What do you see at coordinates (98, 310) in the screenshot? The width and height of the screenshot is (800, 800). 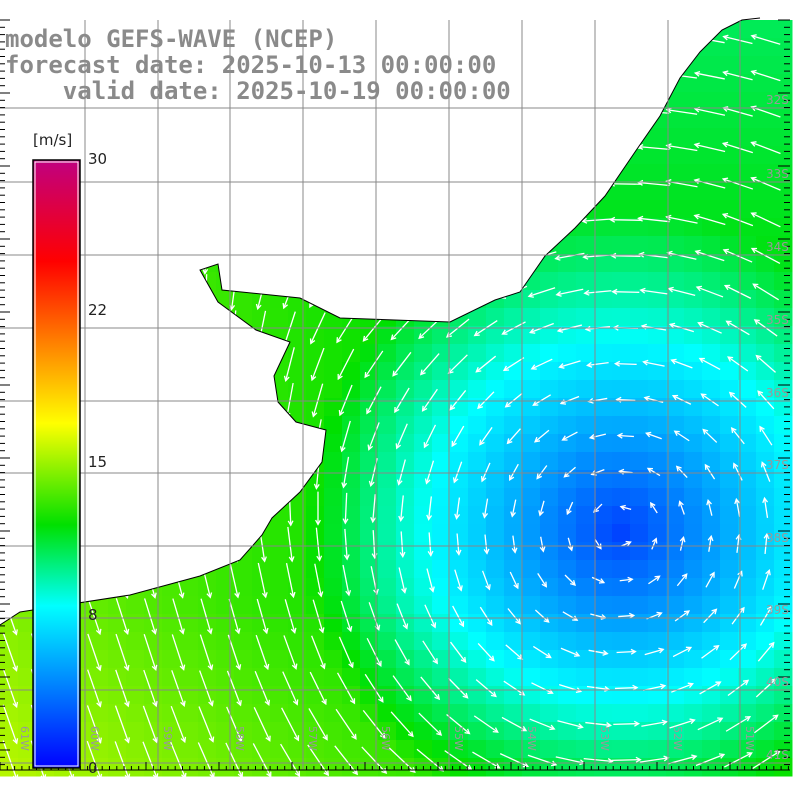 I see `colorbar-tick: 22` at bounding box center [98, 310].